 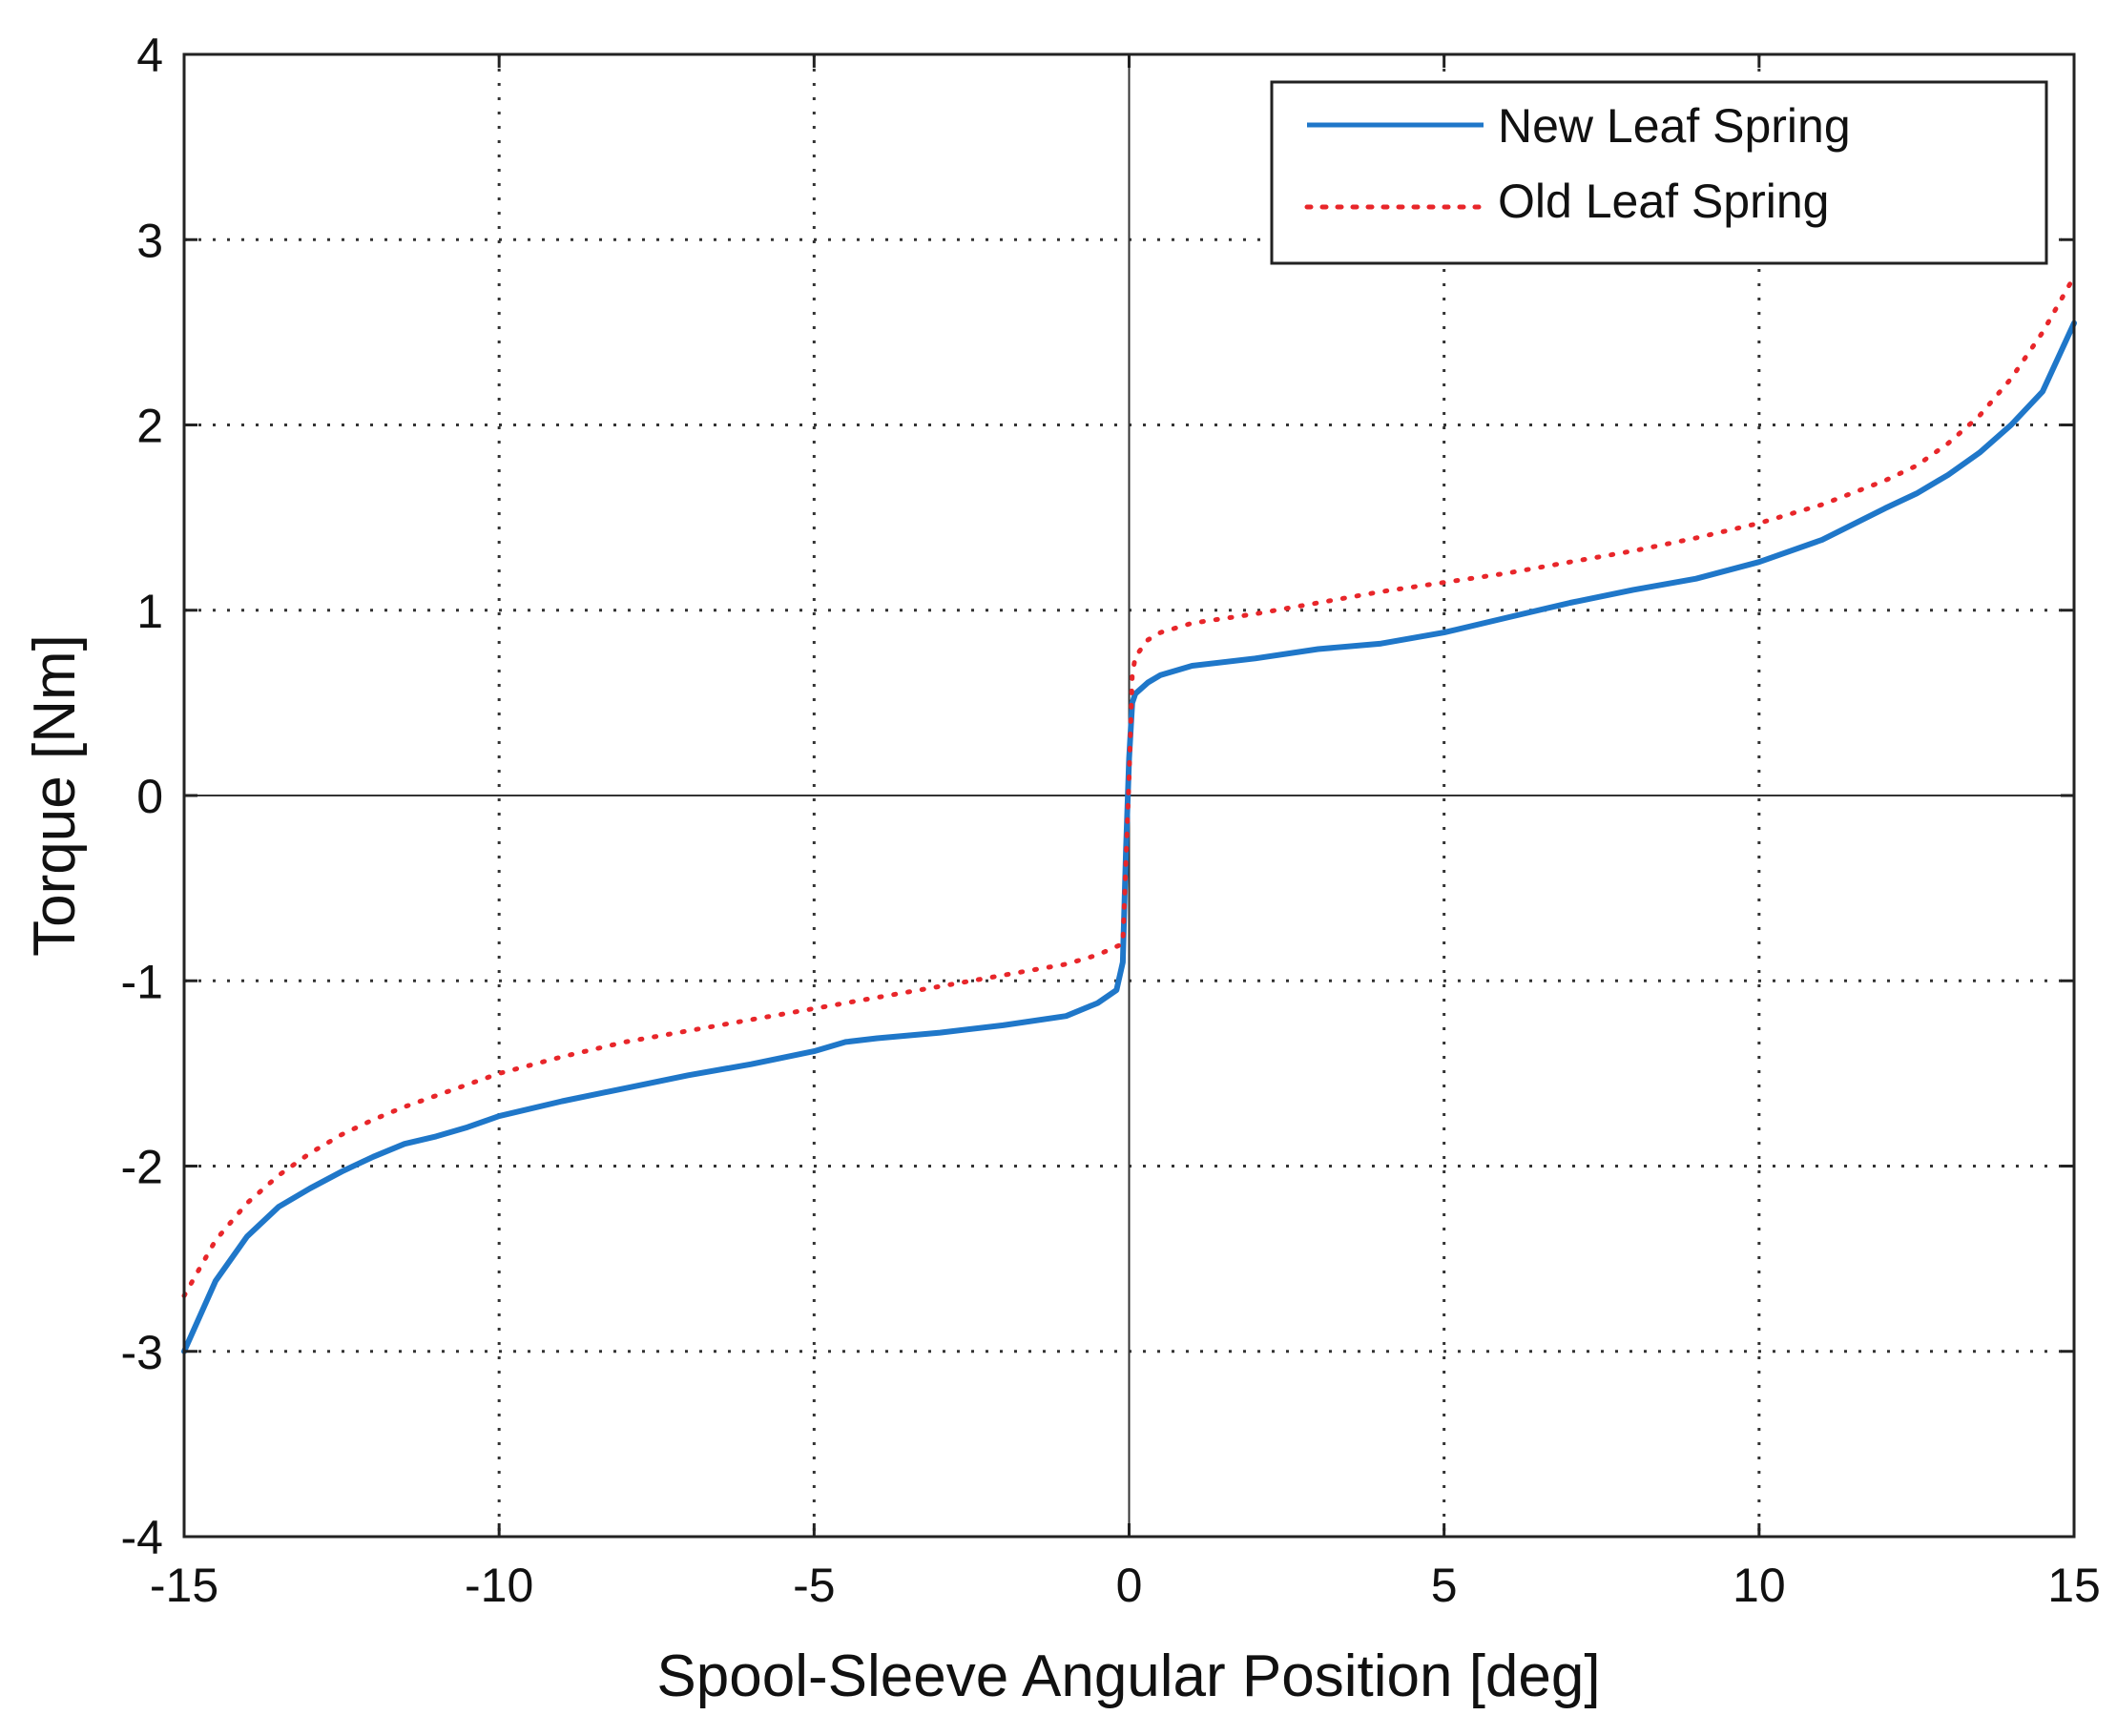 I want to click on legend-label-old-leaf-spring: Old Leaf Spring, so click(x=1663, y=201).